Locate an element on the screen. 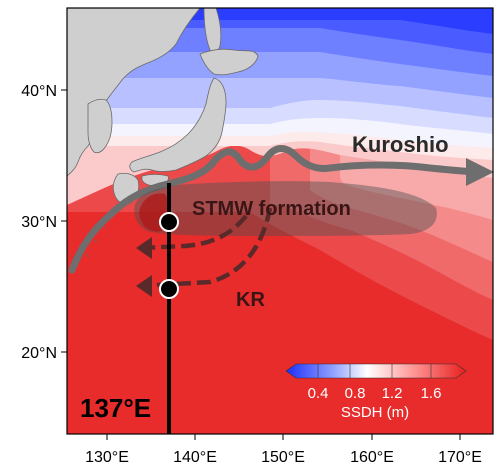  land-hokkaido is located at coordinates (229, 62).